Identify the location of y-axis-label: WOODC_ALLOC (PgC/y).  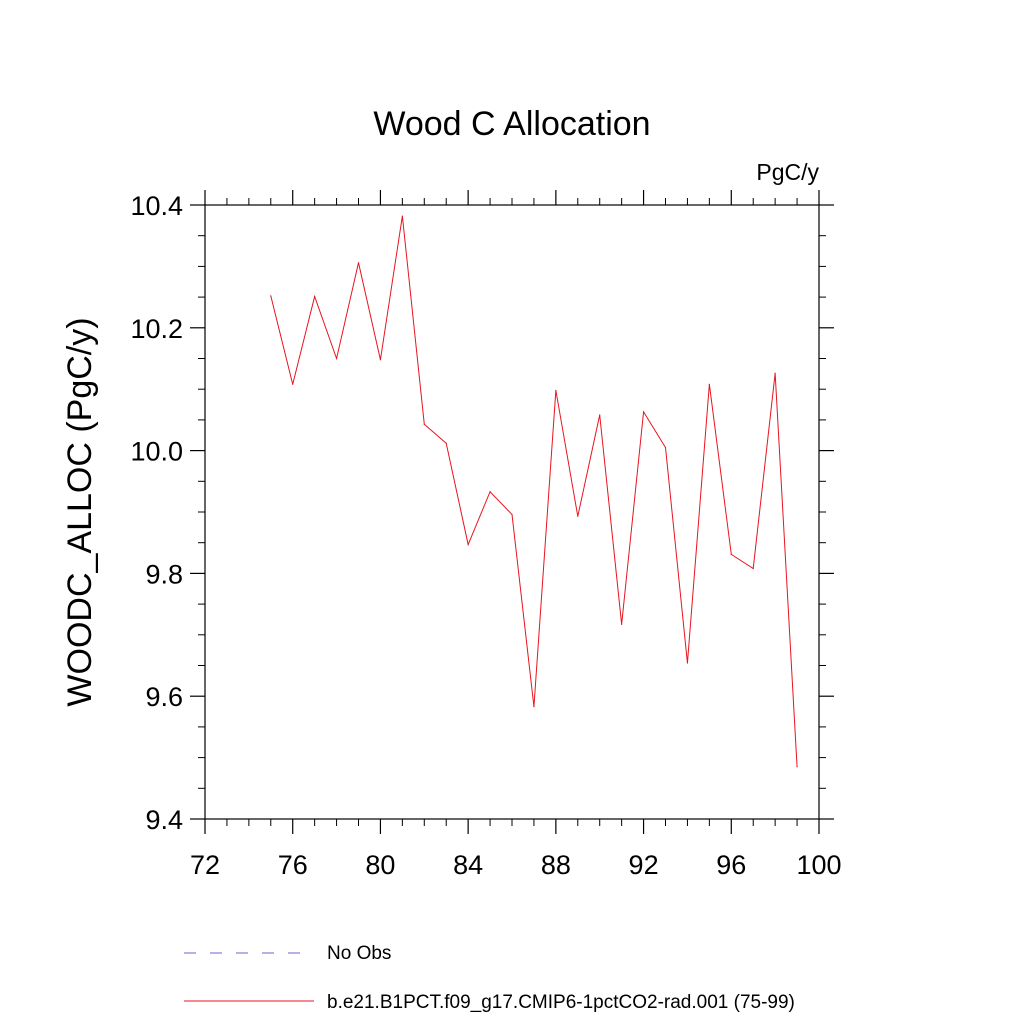
(80, 511).